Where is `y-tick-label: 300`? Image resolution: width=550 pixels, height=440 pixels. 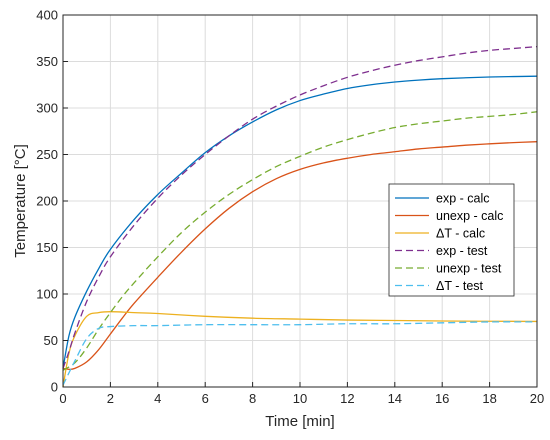 y-tick-label: 300 is located at coordinates (47, 108).